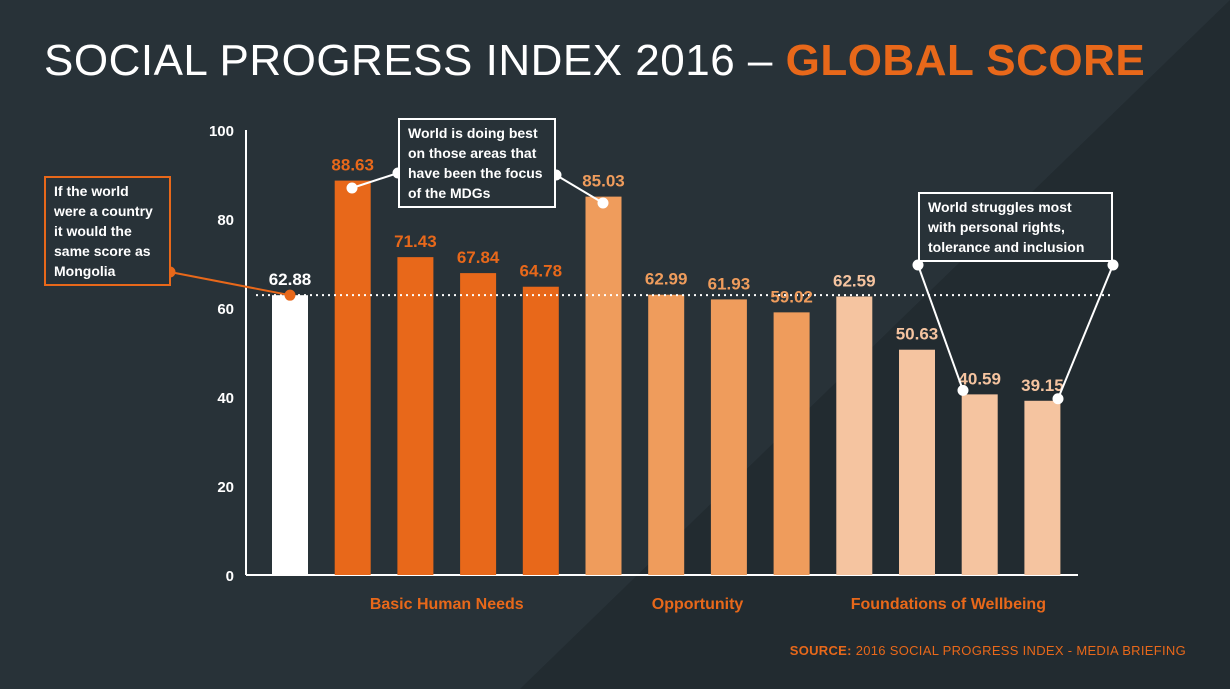 The width and height of the screenshot is (1230, 689). Describe the element at coordinates (352, 165) in the screenshot. I see `value-label-1: 88.63` at that location.